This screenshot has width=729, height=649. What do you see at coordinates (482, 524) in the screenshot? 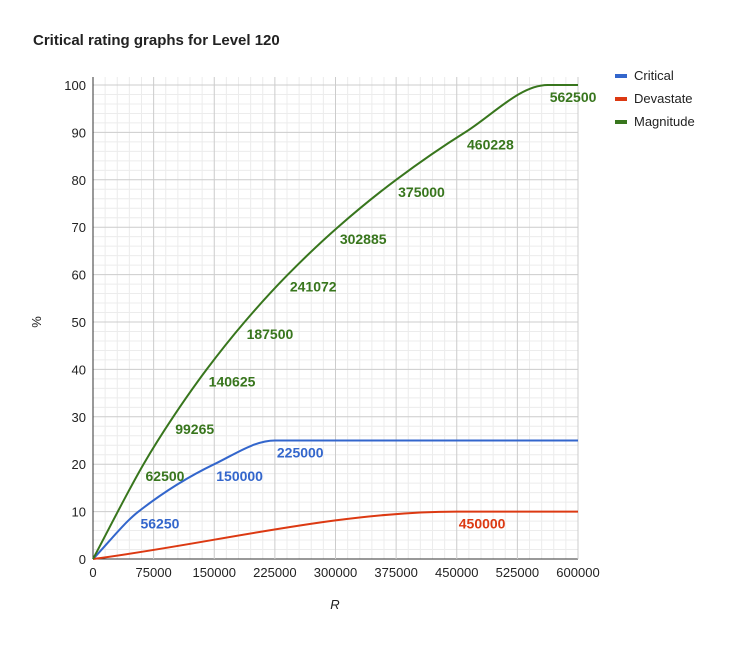
I see `data-label: 450000` at bounding box center [482, 524].